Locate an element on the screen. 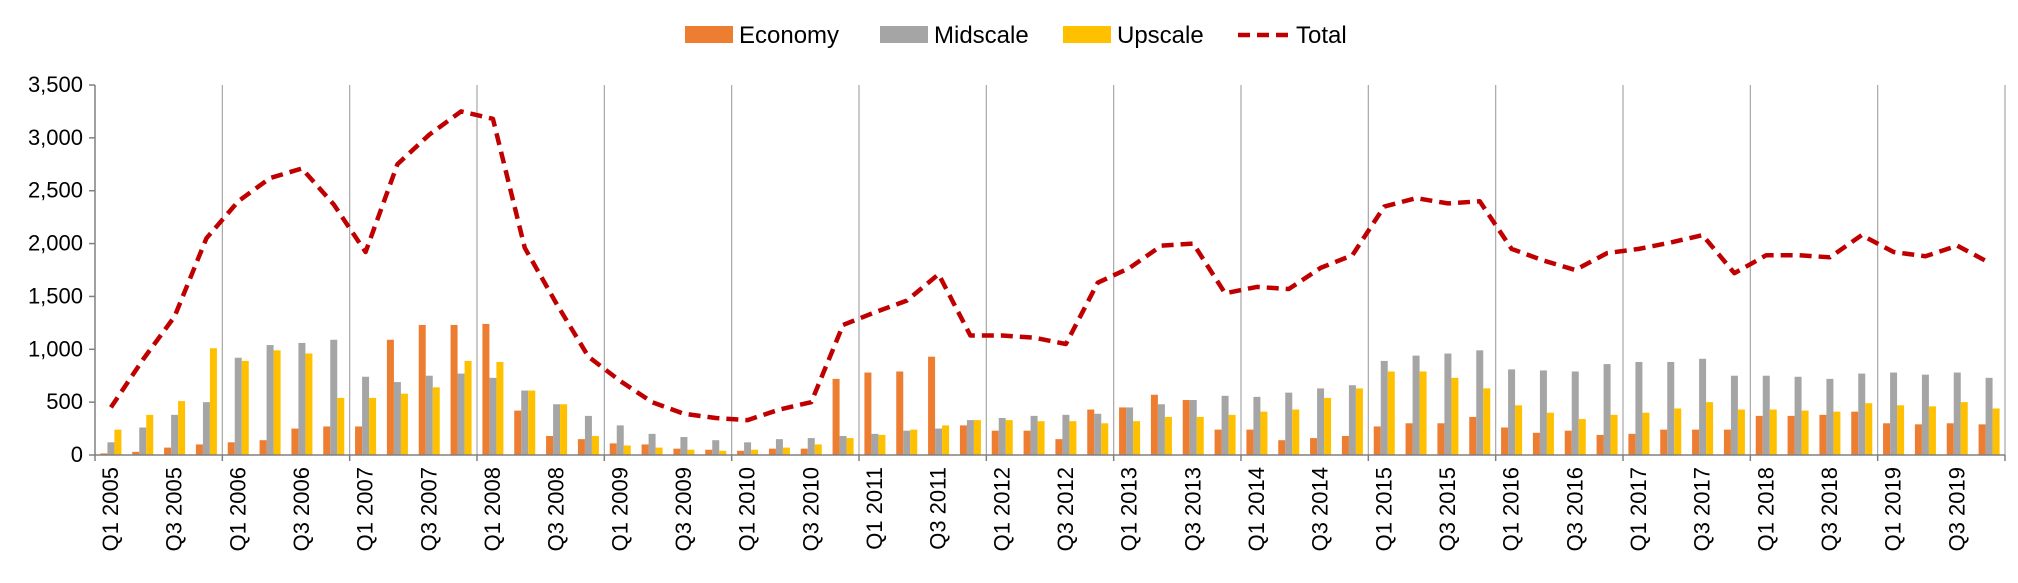 This screenshot has width=2018, height=583. x-tick-label: Q3 2010 is located at coordinates (810, 509).